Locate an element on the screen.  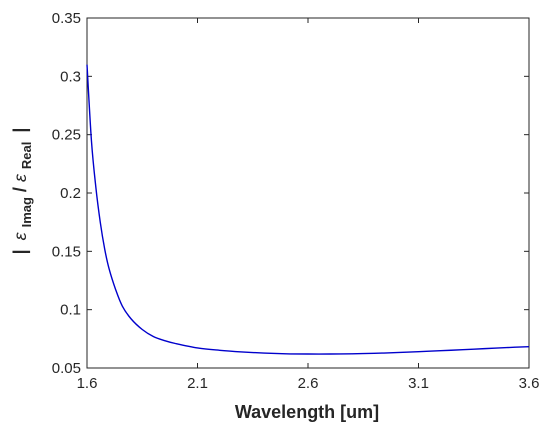
y-axis-label: | ε Imag / ε Real | is located at coordinates (22, 191).